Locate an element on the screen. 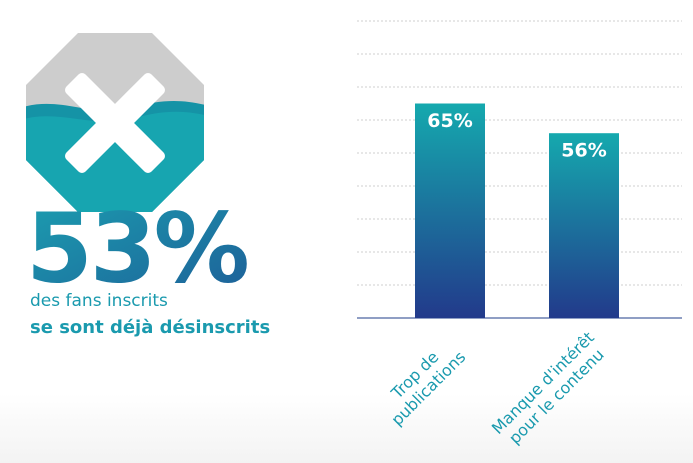  value-label: 56% is located at coordinates (583, 151).